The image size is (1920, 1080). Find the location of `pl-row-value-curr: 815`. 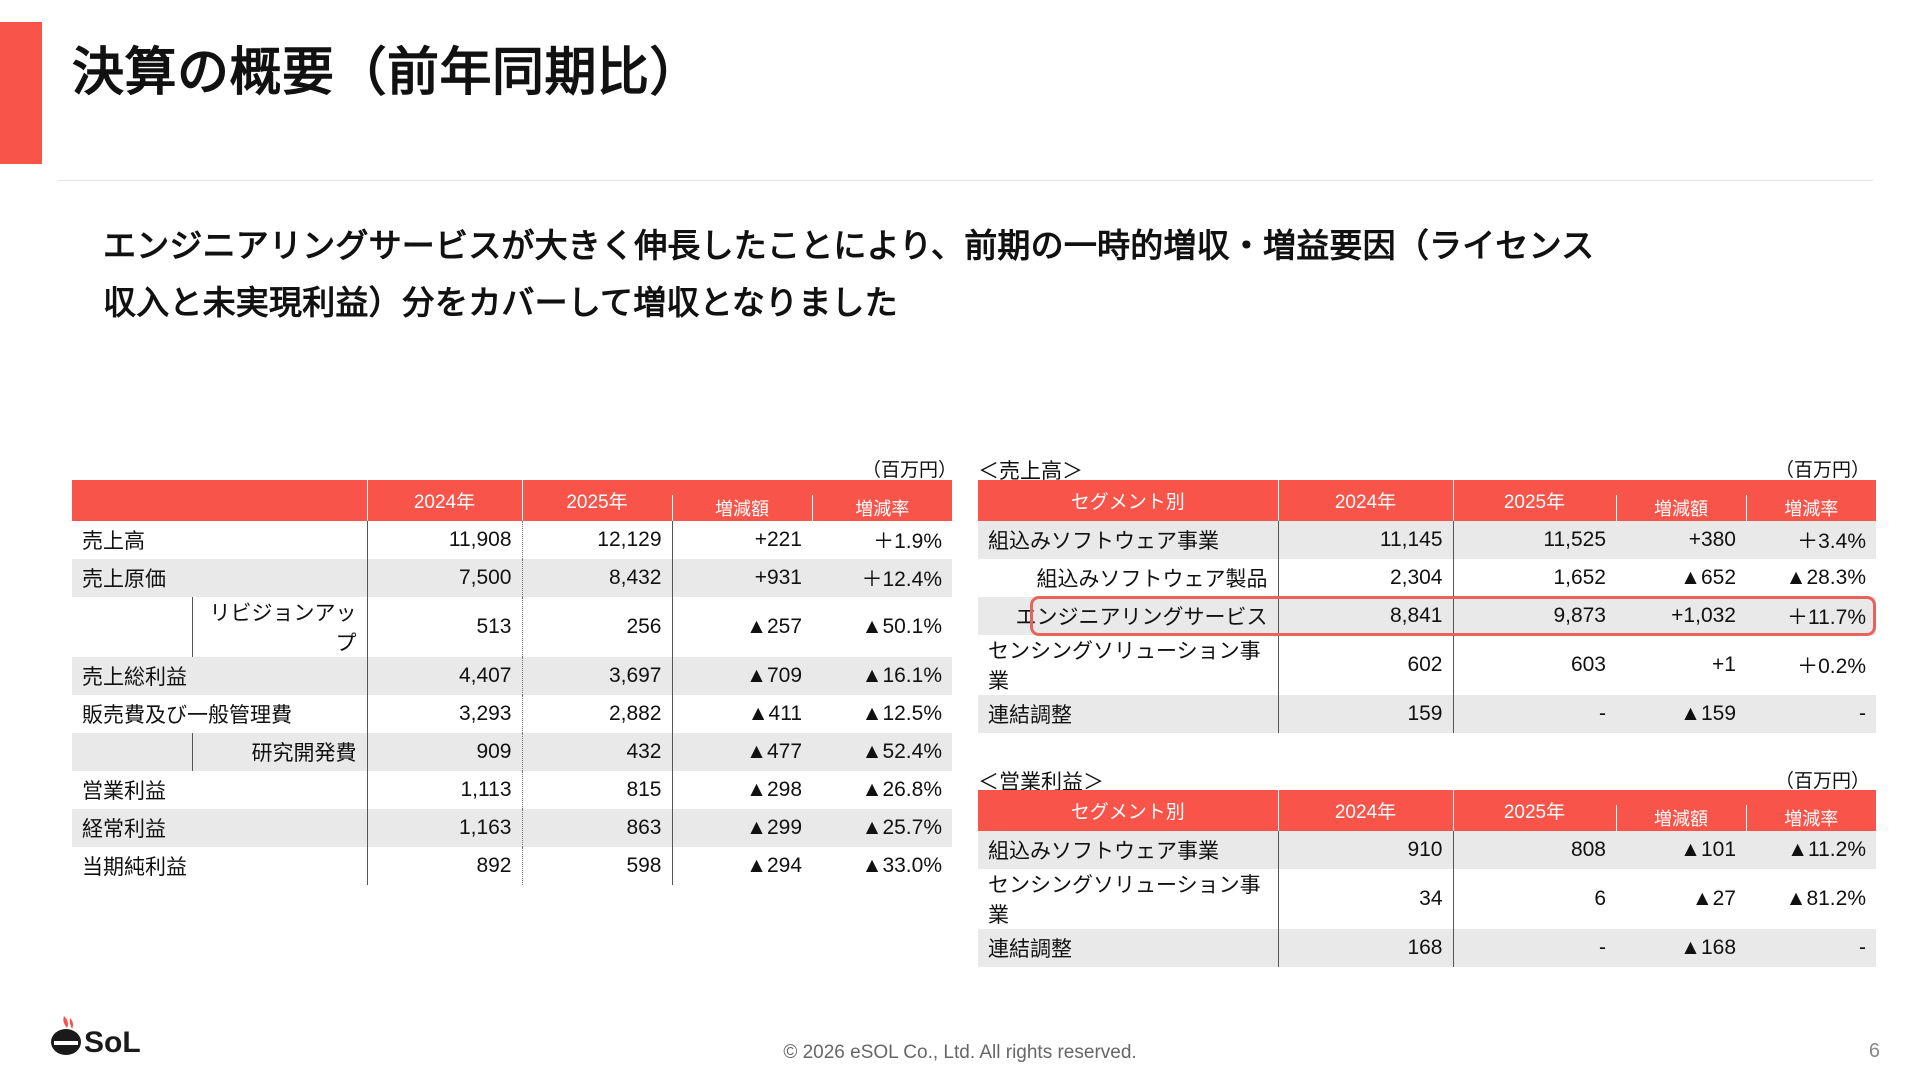

pl-row-value-curr: 815 is located at coordinates (596, 790).